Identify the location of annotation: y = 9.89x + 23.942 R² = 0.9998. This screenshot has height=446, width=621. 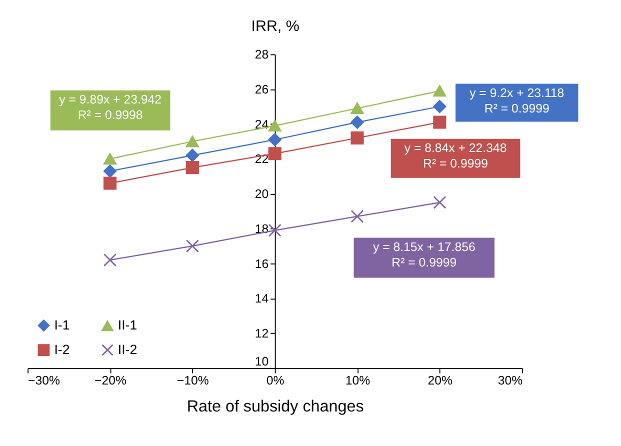
(110, 107).